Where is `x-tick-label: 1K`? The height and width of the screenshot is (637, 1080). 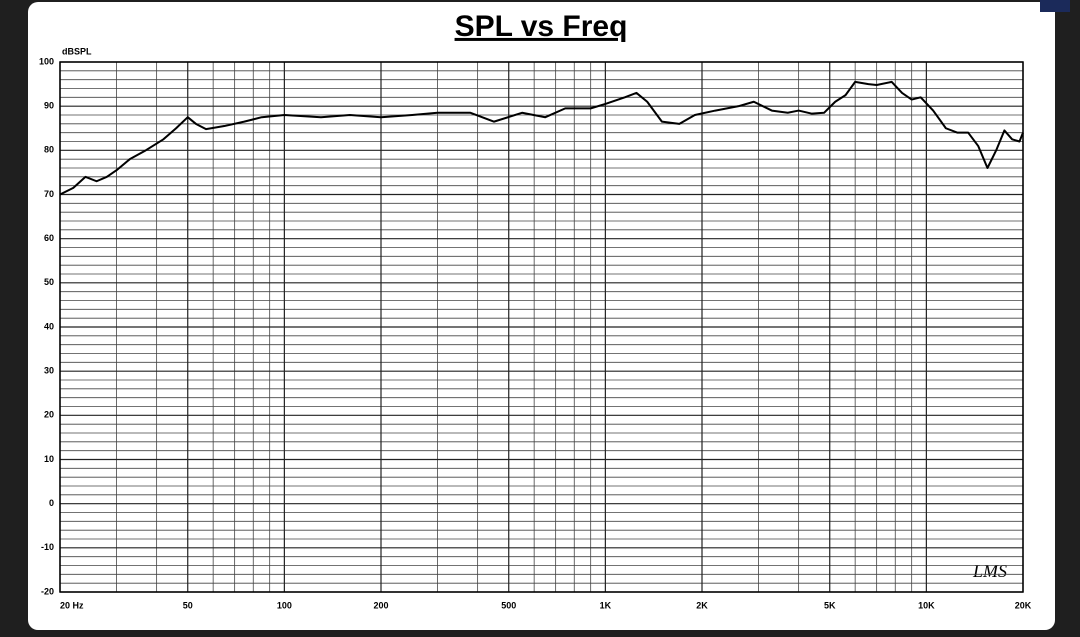 x-tick-label: 1K is located at coordinates (606, 605).